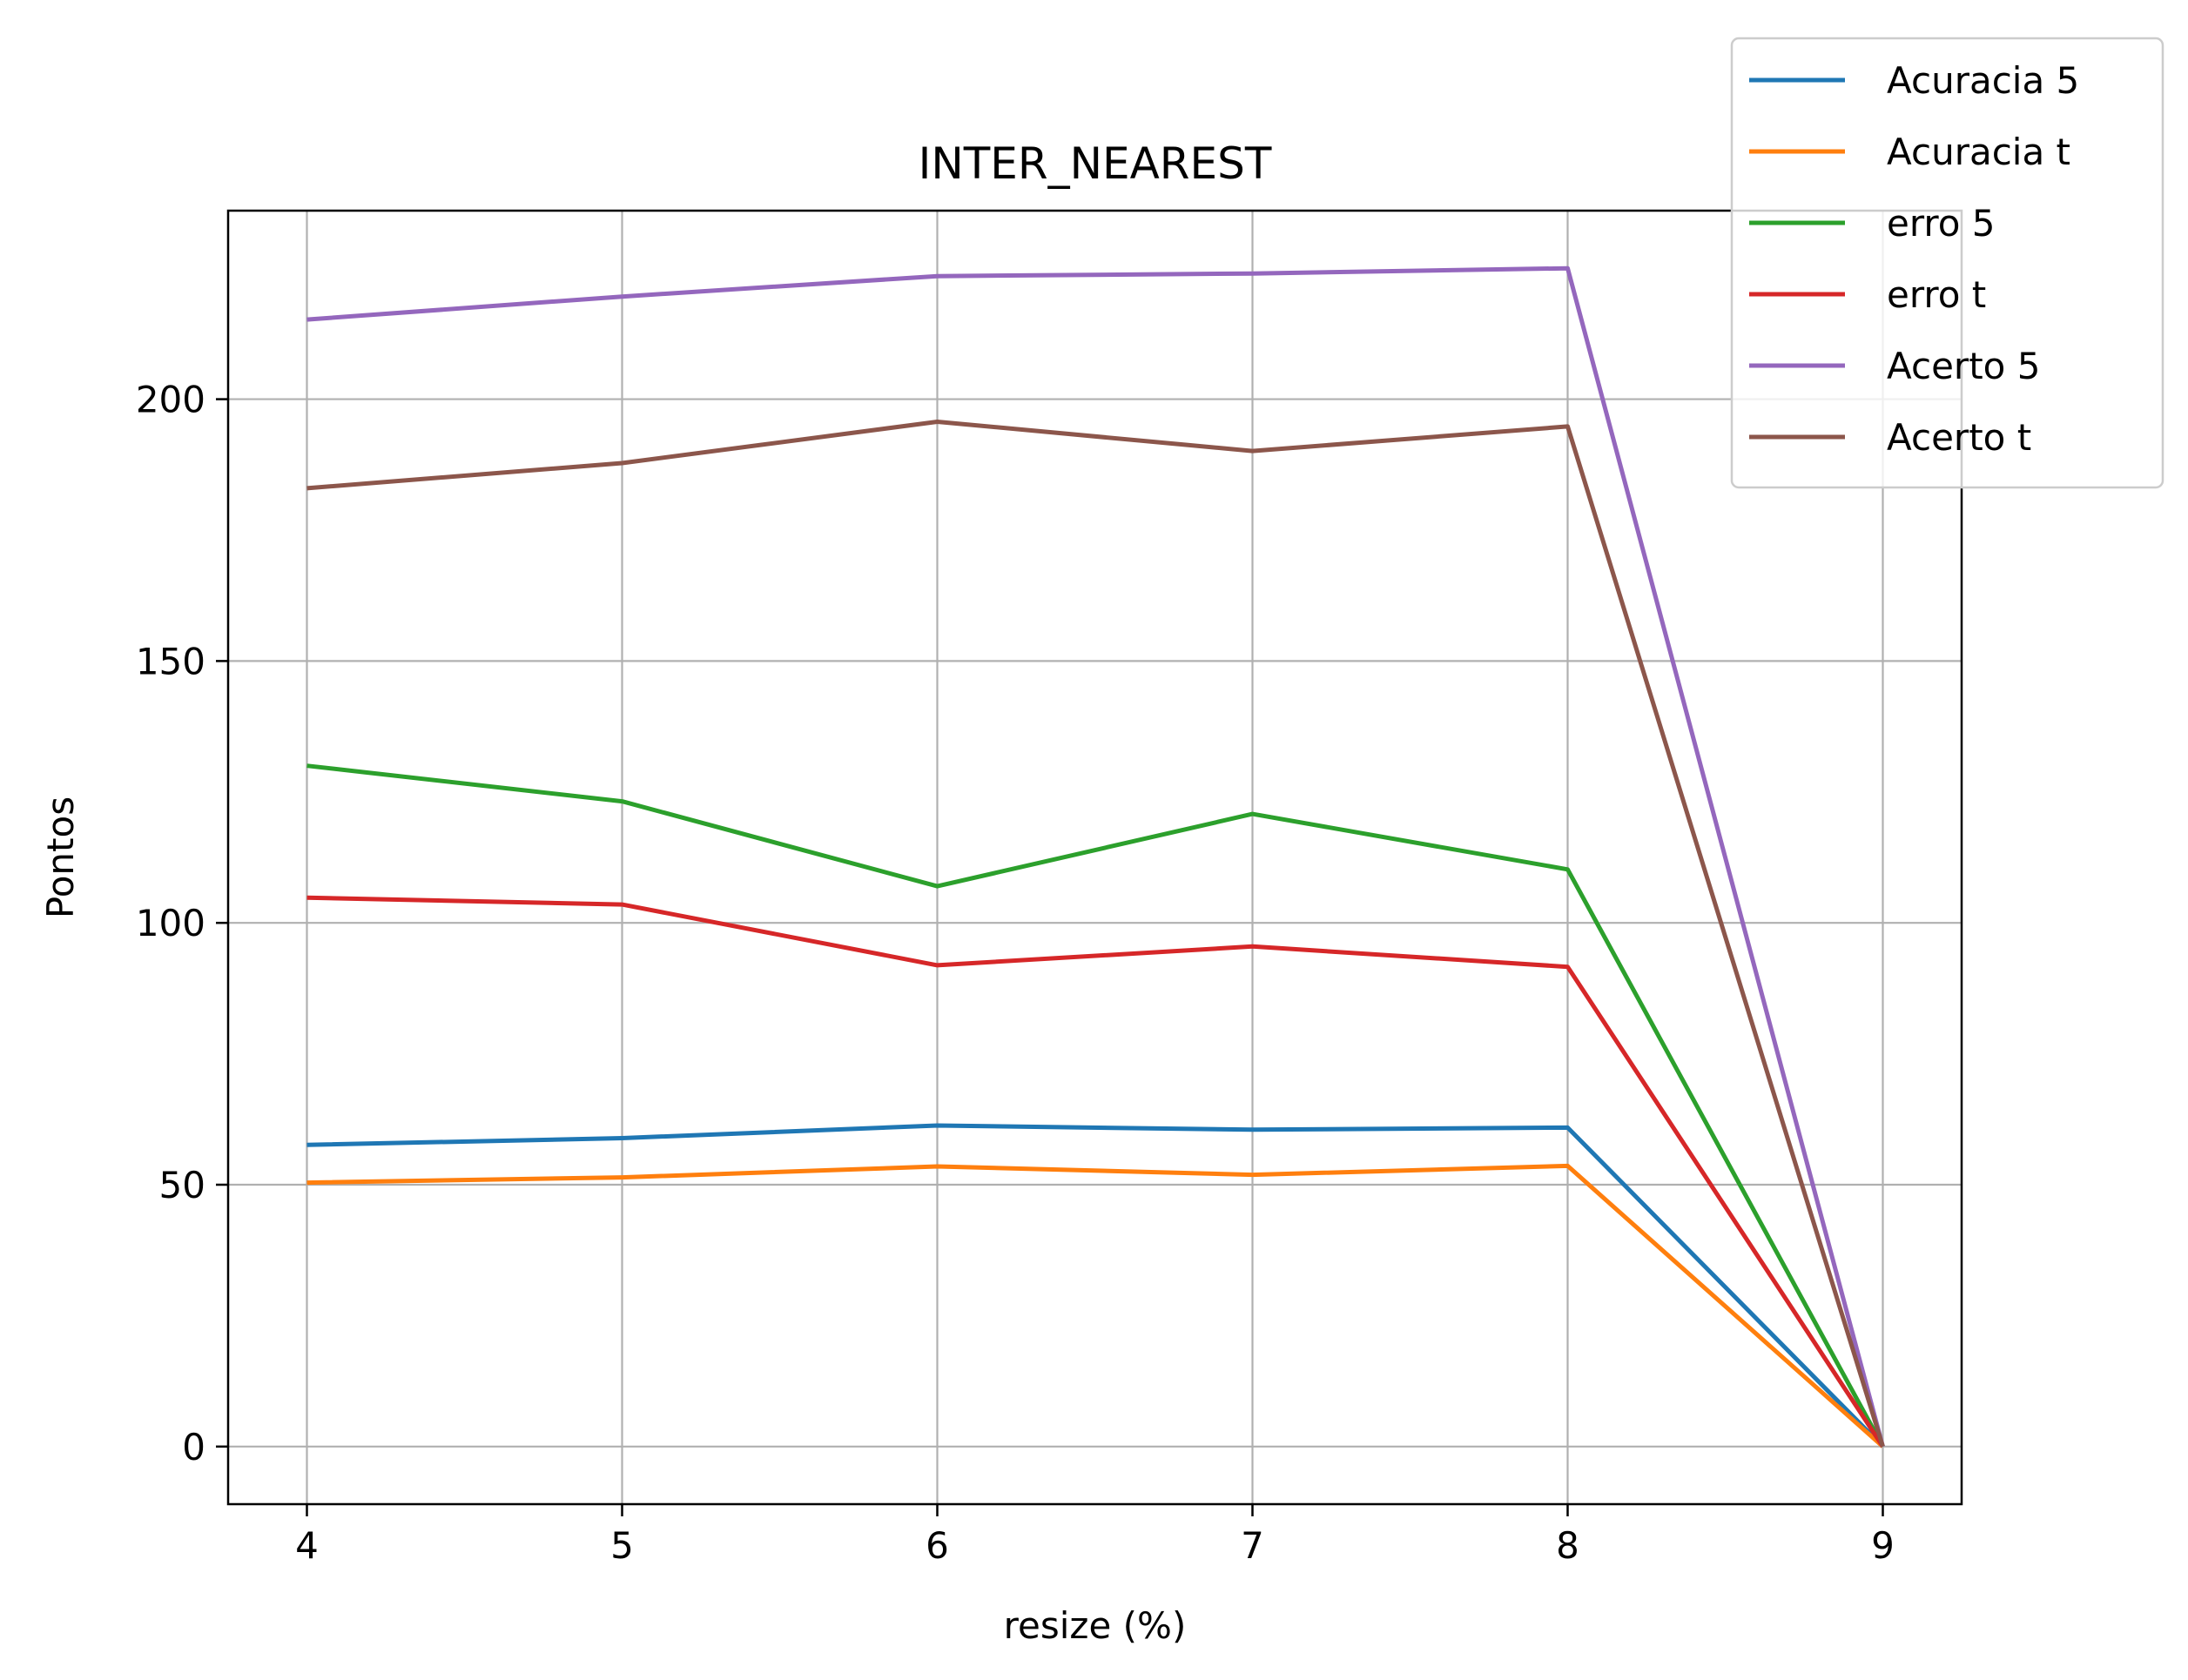 The height and width of the screenshot is (1680, 2188). Describe the element at coordinates (182, 1185) in the screenshot. I see `y-tick-label: 50` at that location.